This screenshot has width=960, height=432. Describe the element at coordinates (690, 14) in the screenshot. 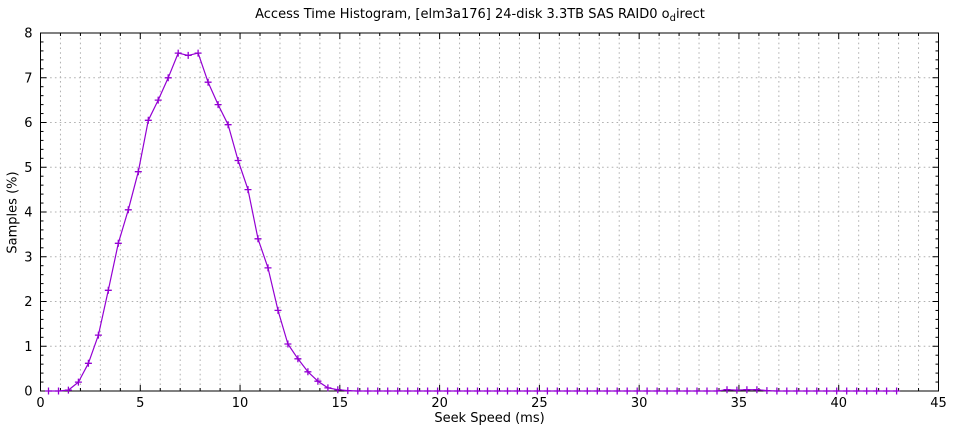

I see `chart-title-text-end: irect` at that location.